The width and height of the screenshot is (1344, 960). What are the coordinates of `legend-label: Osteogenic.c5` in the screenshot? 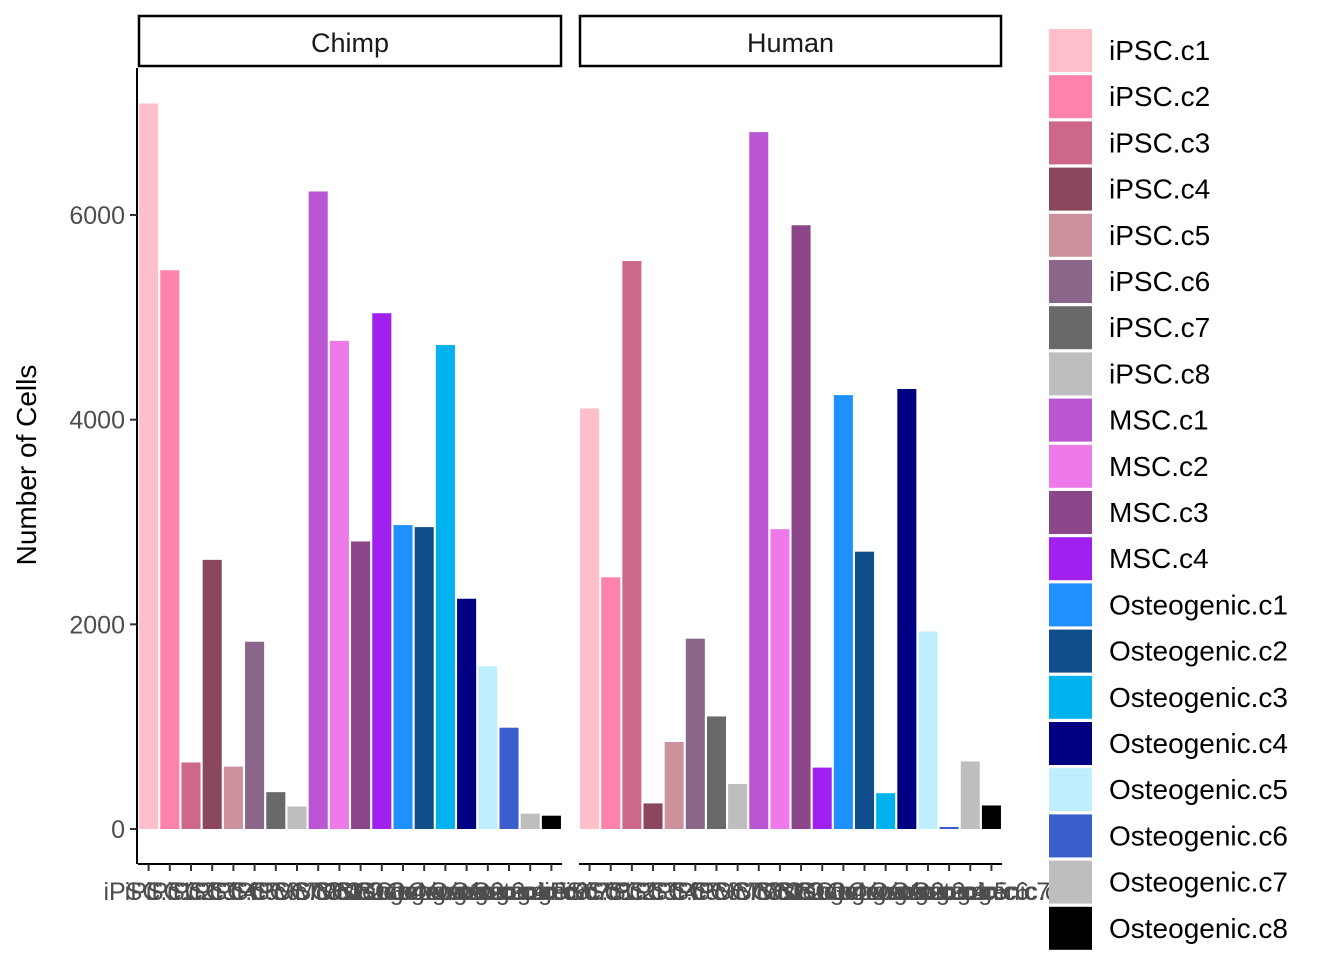 It's located at (1198, 789).